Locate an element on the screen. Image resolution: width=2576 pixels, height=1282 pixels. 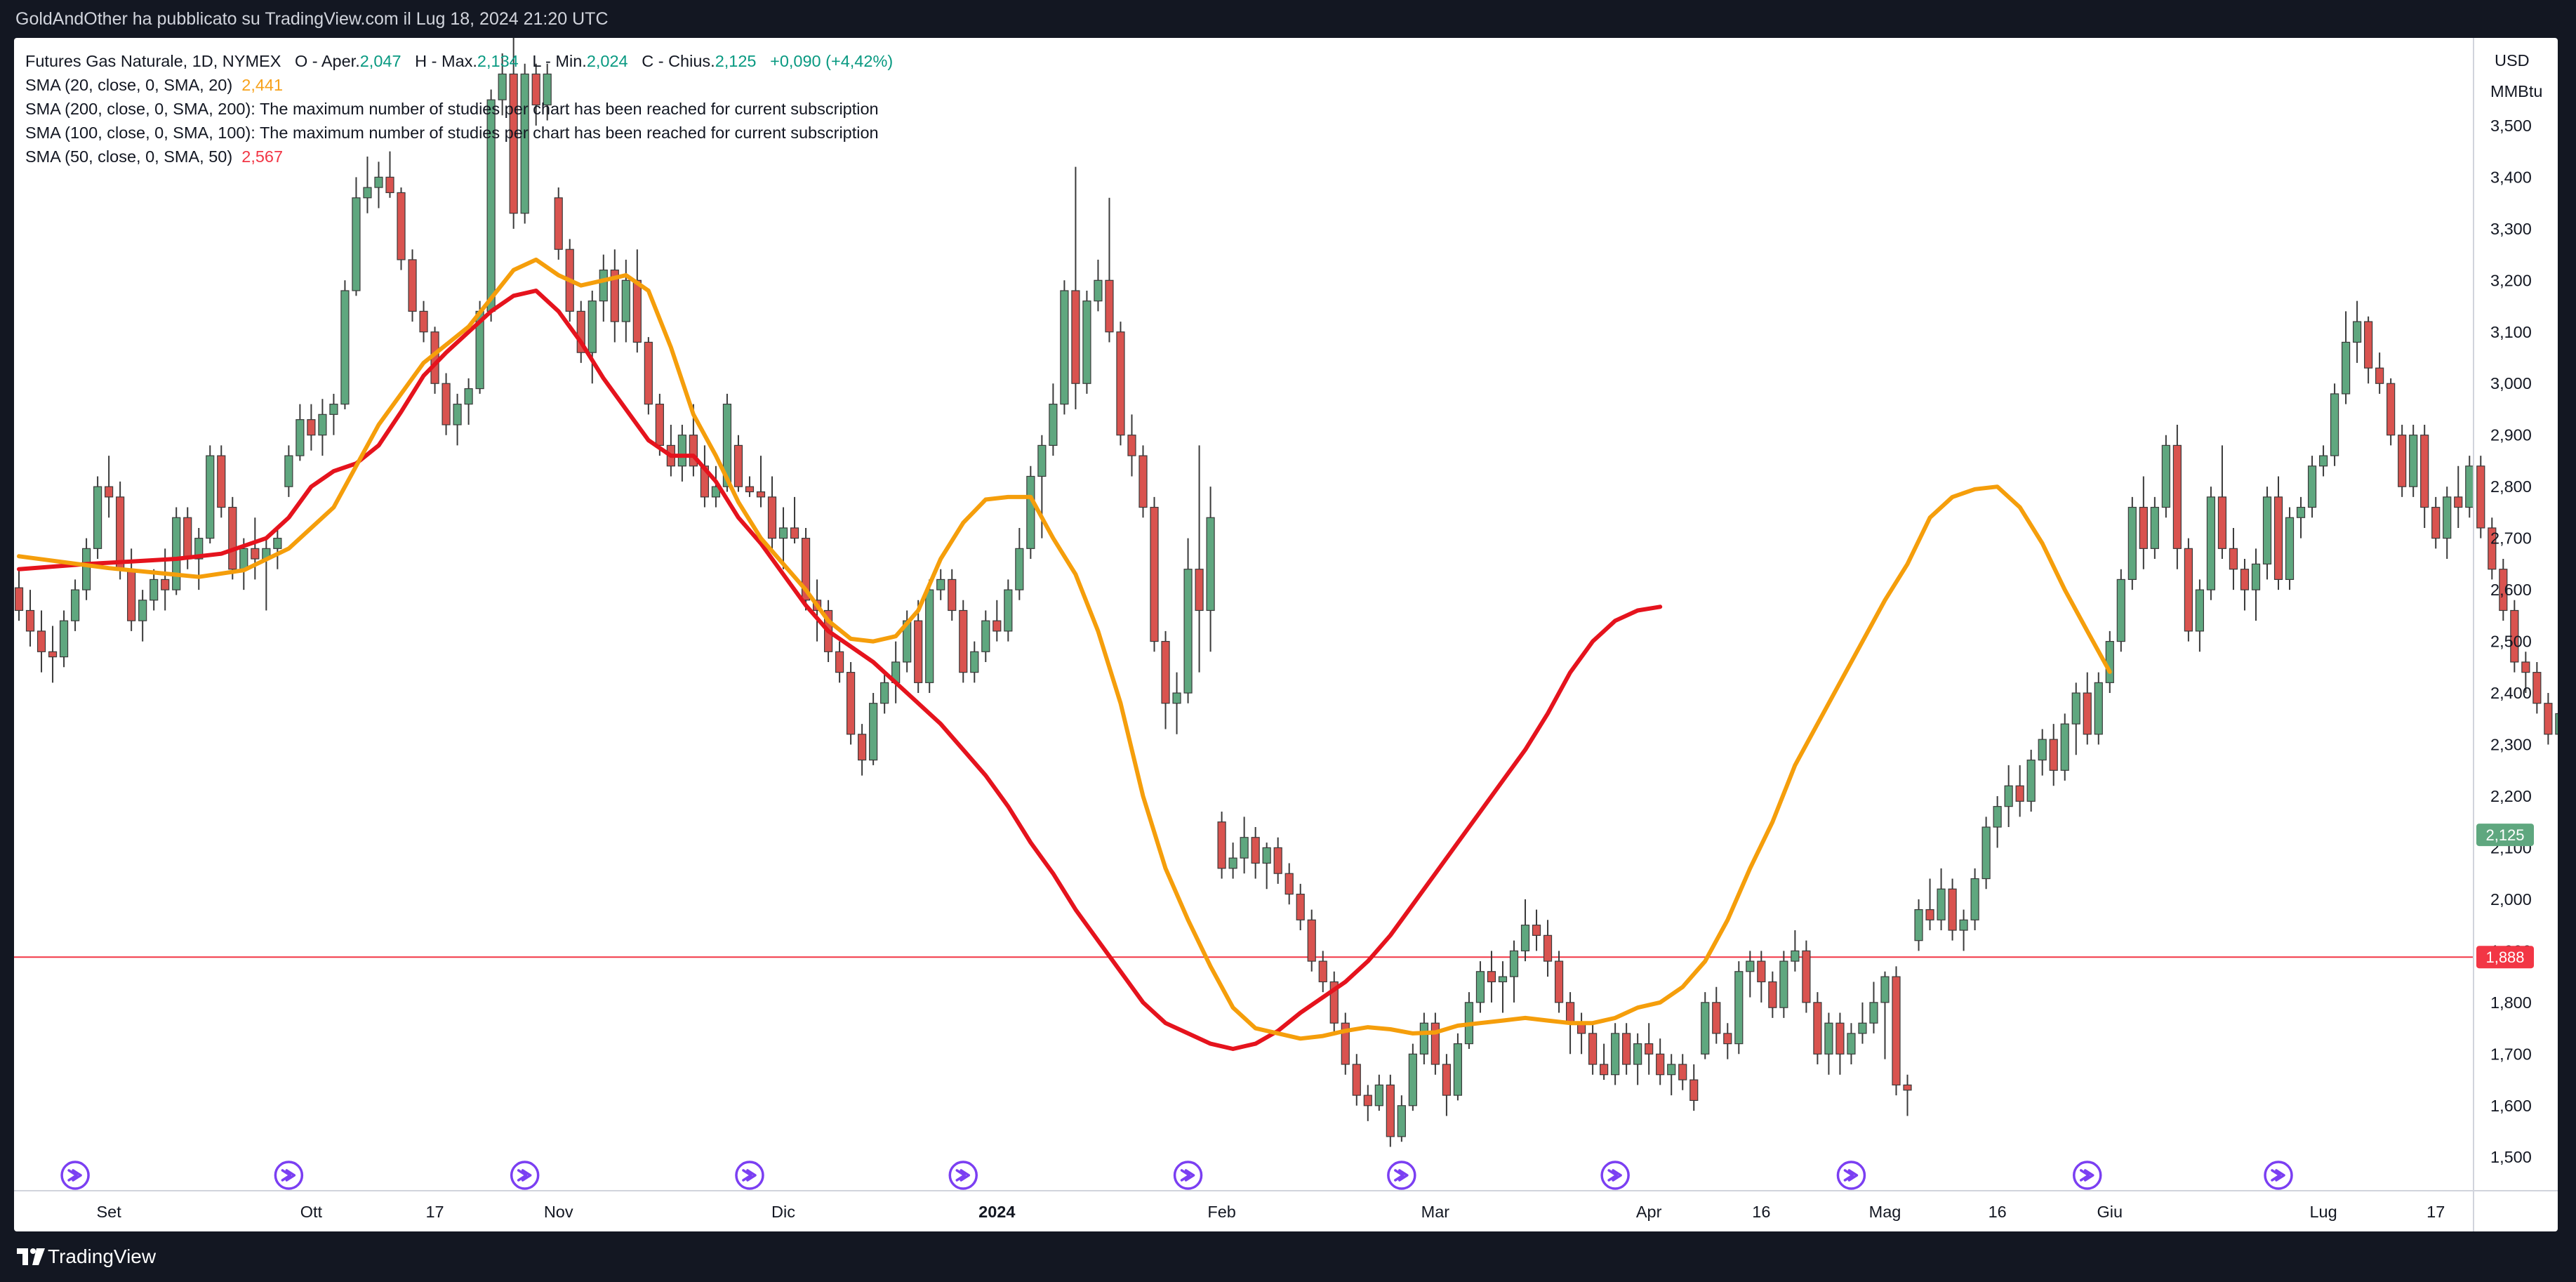
y-tick-label: 2,000 is located at coordinates (2511, 899).